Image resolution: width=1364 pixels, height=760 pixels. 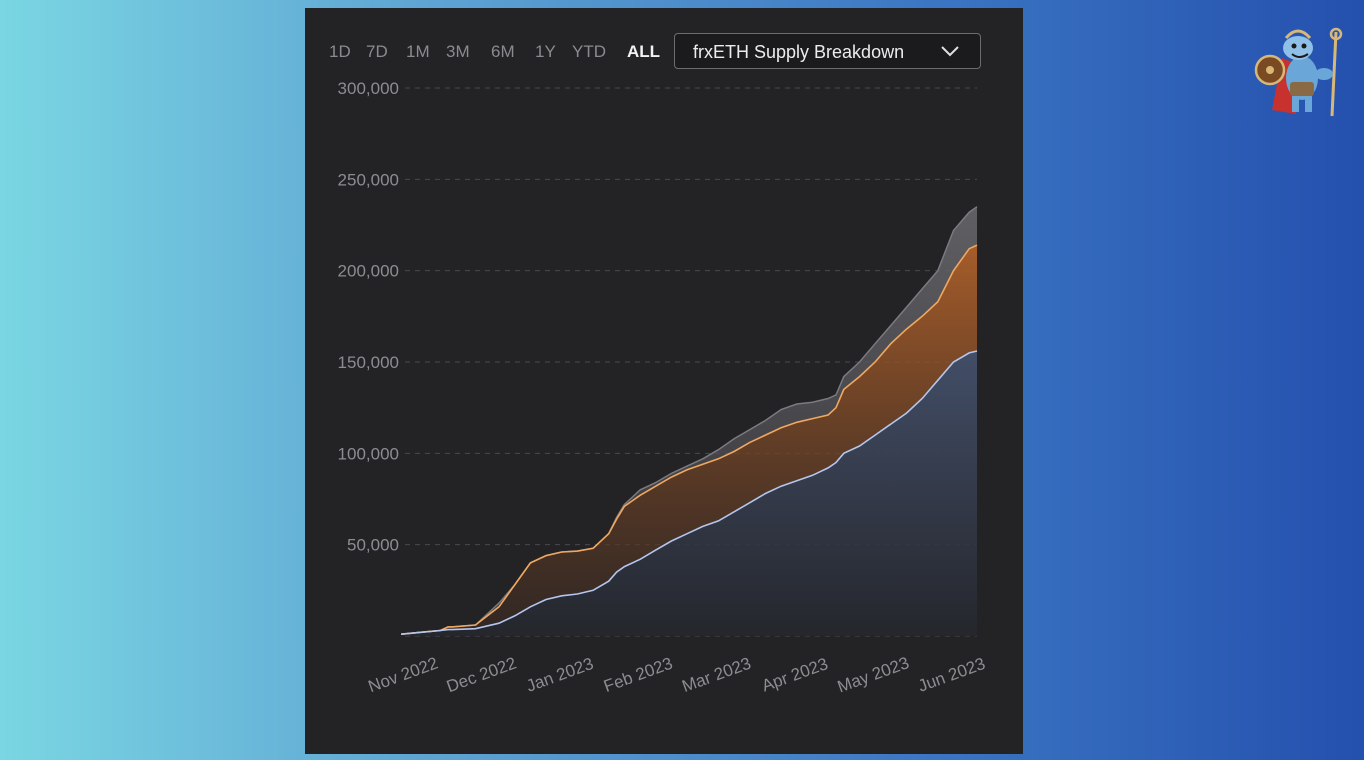 I want to click on x-tick-label: Nov 2022, so click(x=403, y=674).